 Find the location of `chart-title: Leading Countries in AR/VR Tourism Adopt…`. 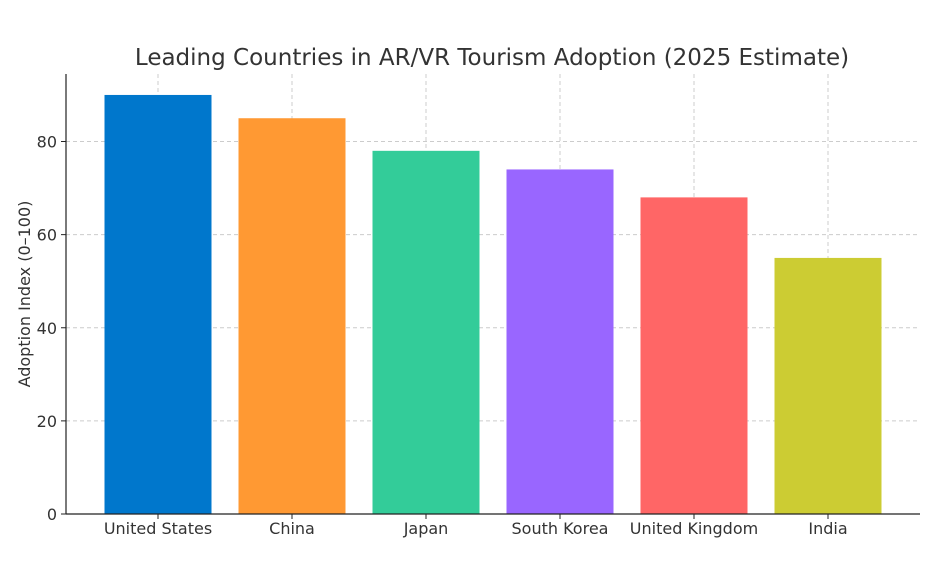

chart-title: Leading Countries in AR/VR Tourism Adopt… is located at coordinates (492, 58).